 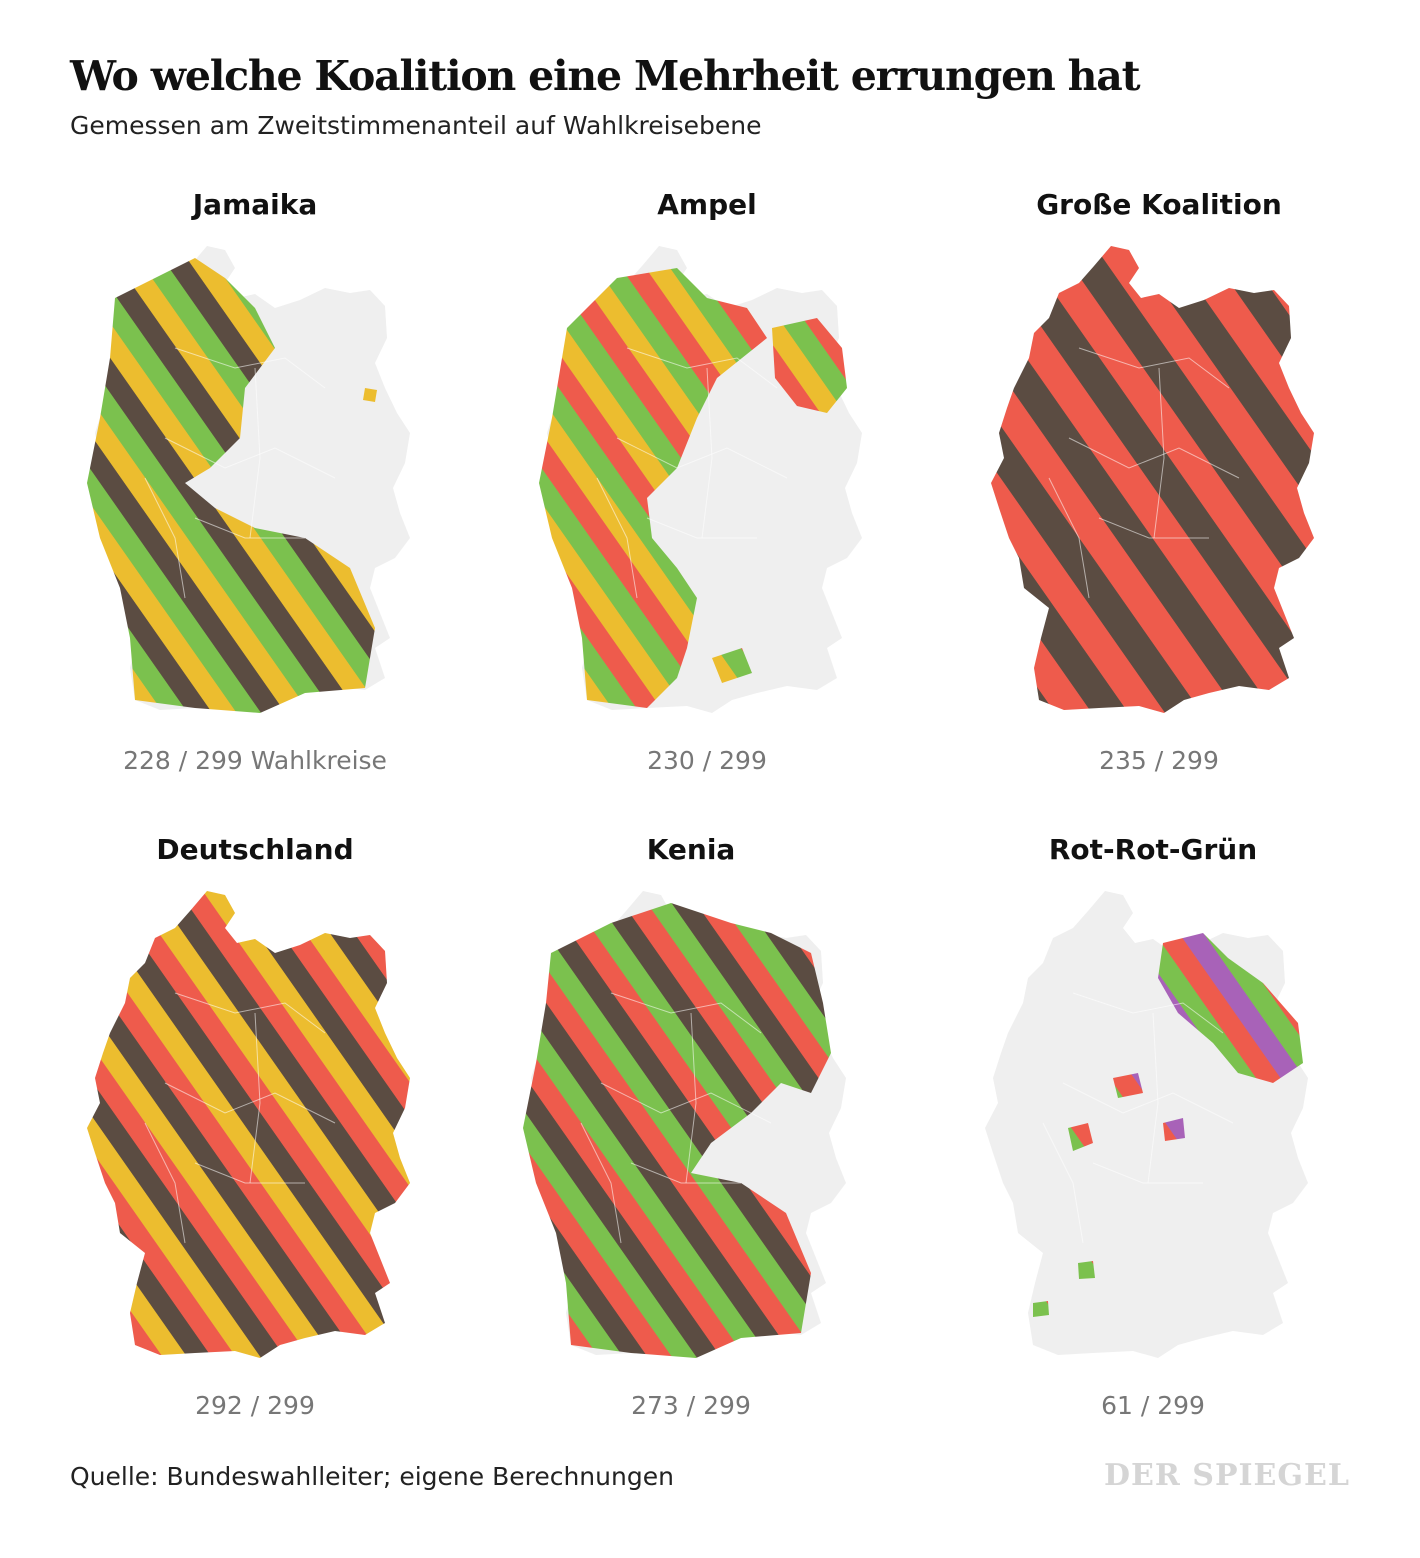 I want to click on map-panel-jamaika: Jamaika 228 / 299 Wahlkreise, so click(x=255, y=508).